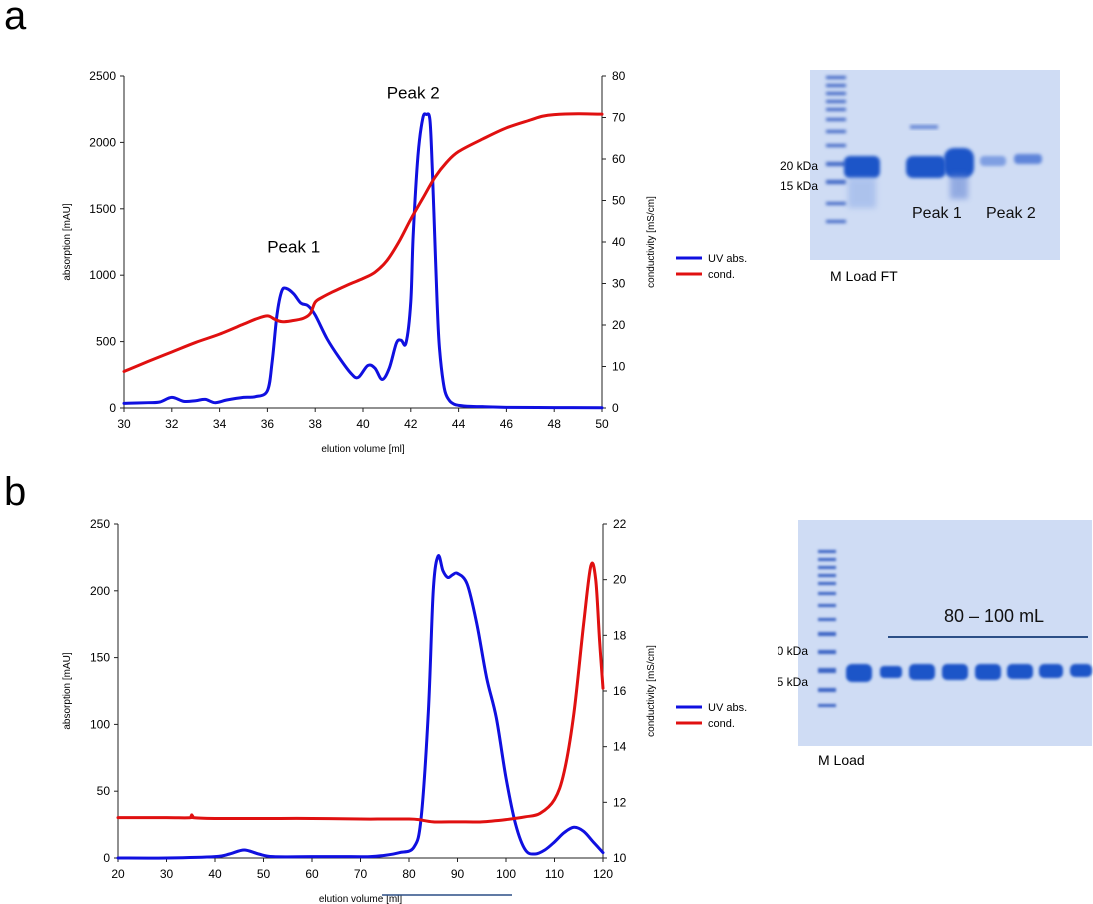 The height and width of the screenshot is (904, 1093). What do you see at coordinates (293, 247) in the screenshot?
I see `peak-annotation: Peak 1` at bounding box center [293, 247].